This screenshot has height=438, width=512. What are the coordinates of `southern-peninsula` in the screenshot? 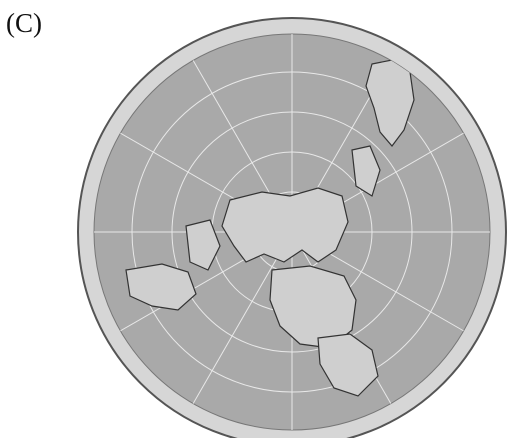 It's located at (348, 365).